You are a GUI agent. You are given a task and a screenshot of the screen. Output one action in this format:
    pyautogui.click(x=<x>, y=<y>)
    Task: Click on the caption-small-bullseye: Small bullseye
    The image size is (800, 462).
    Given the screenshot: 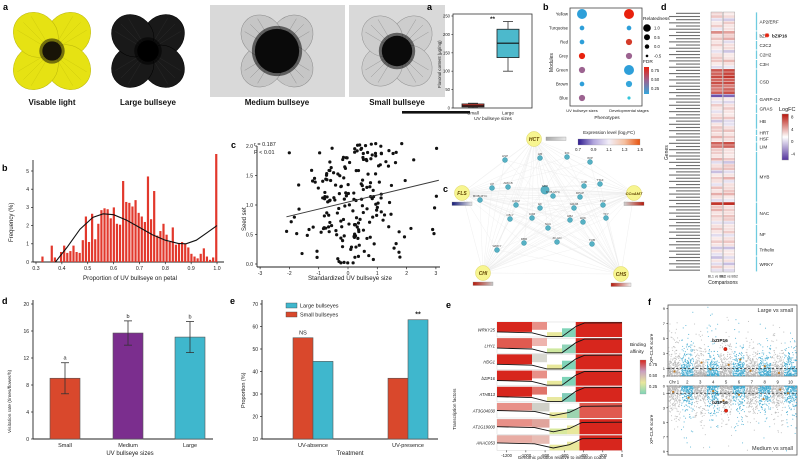 What is the action you would take?
    pyautogui.click(x=397, y=102)
    